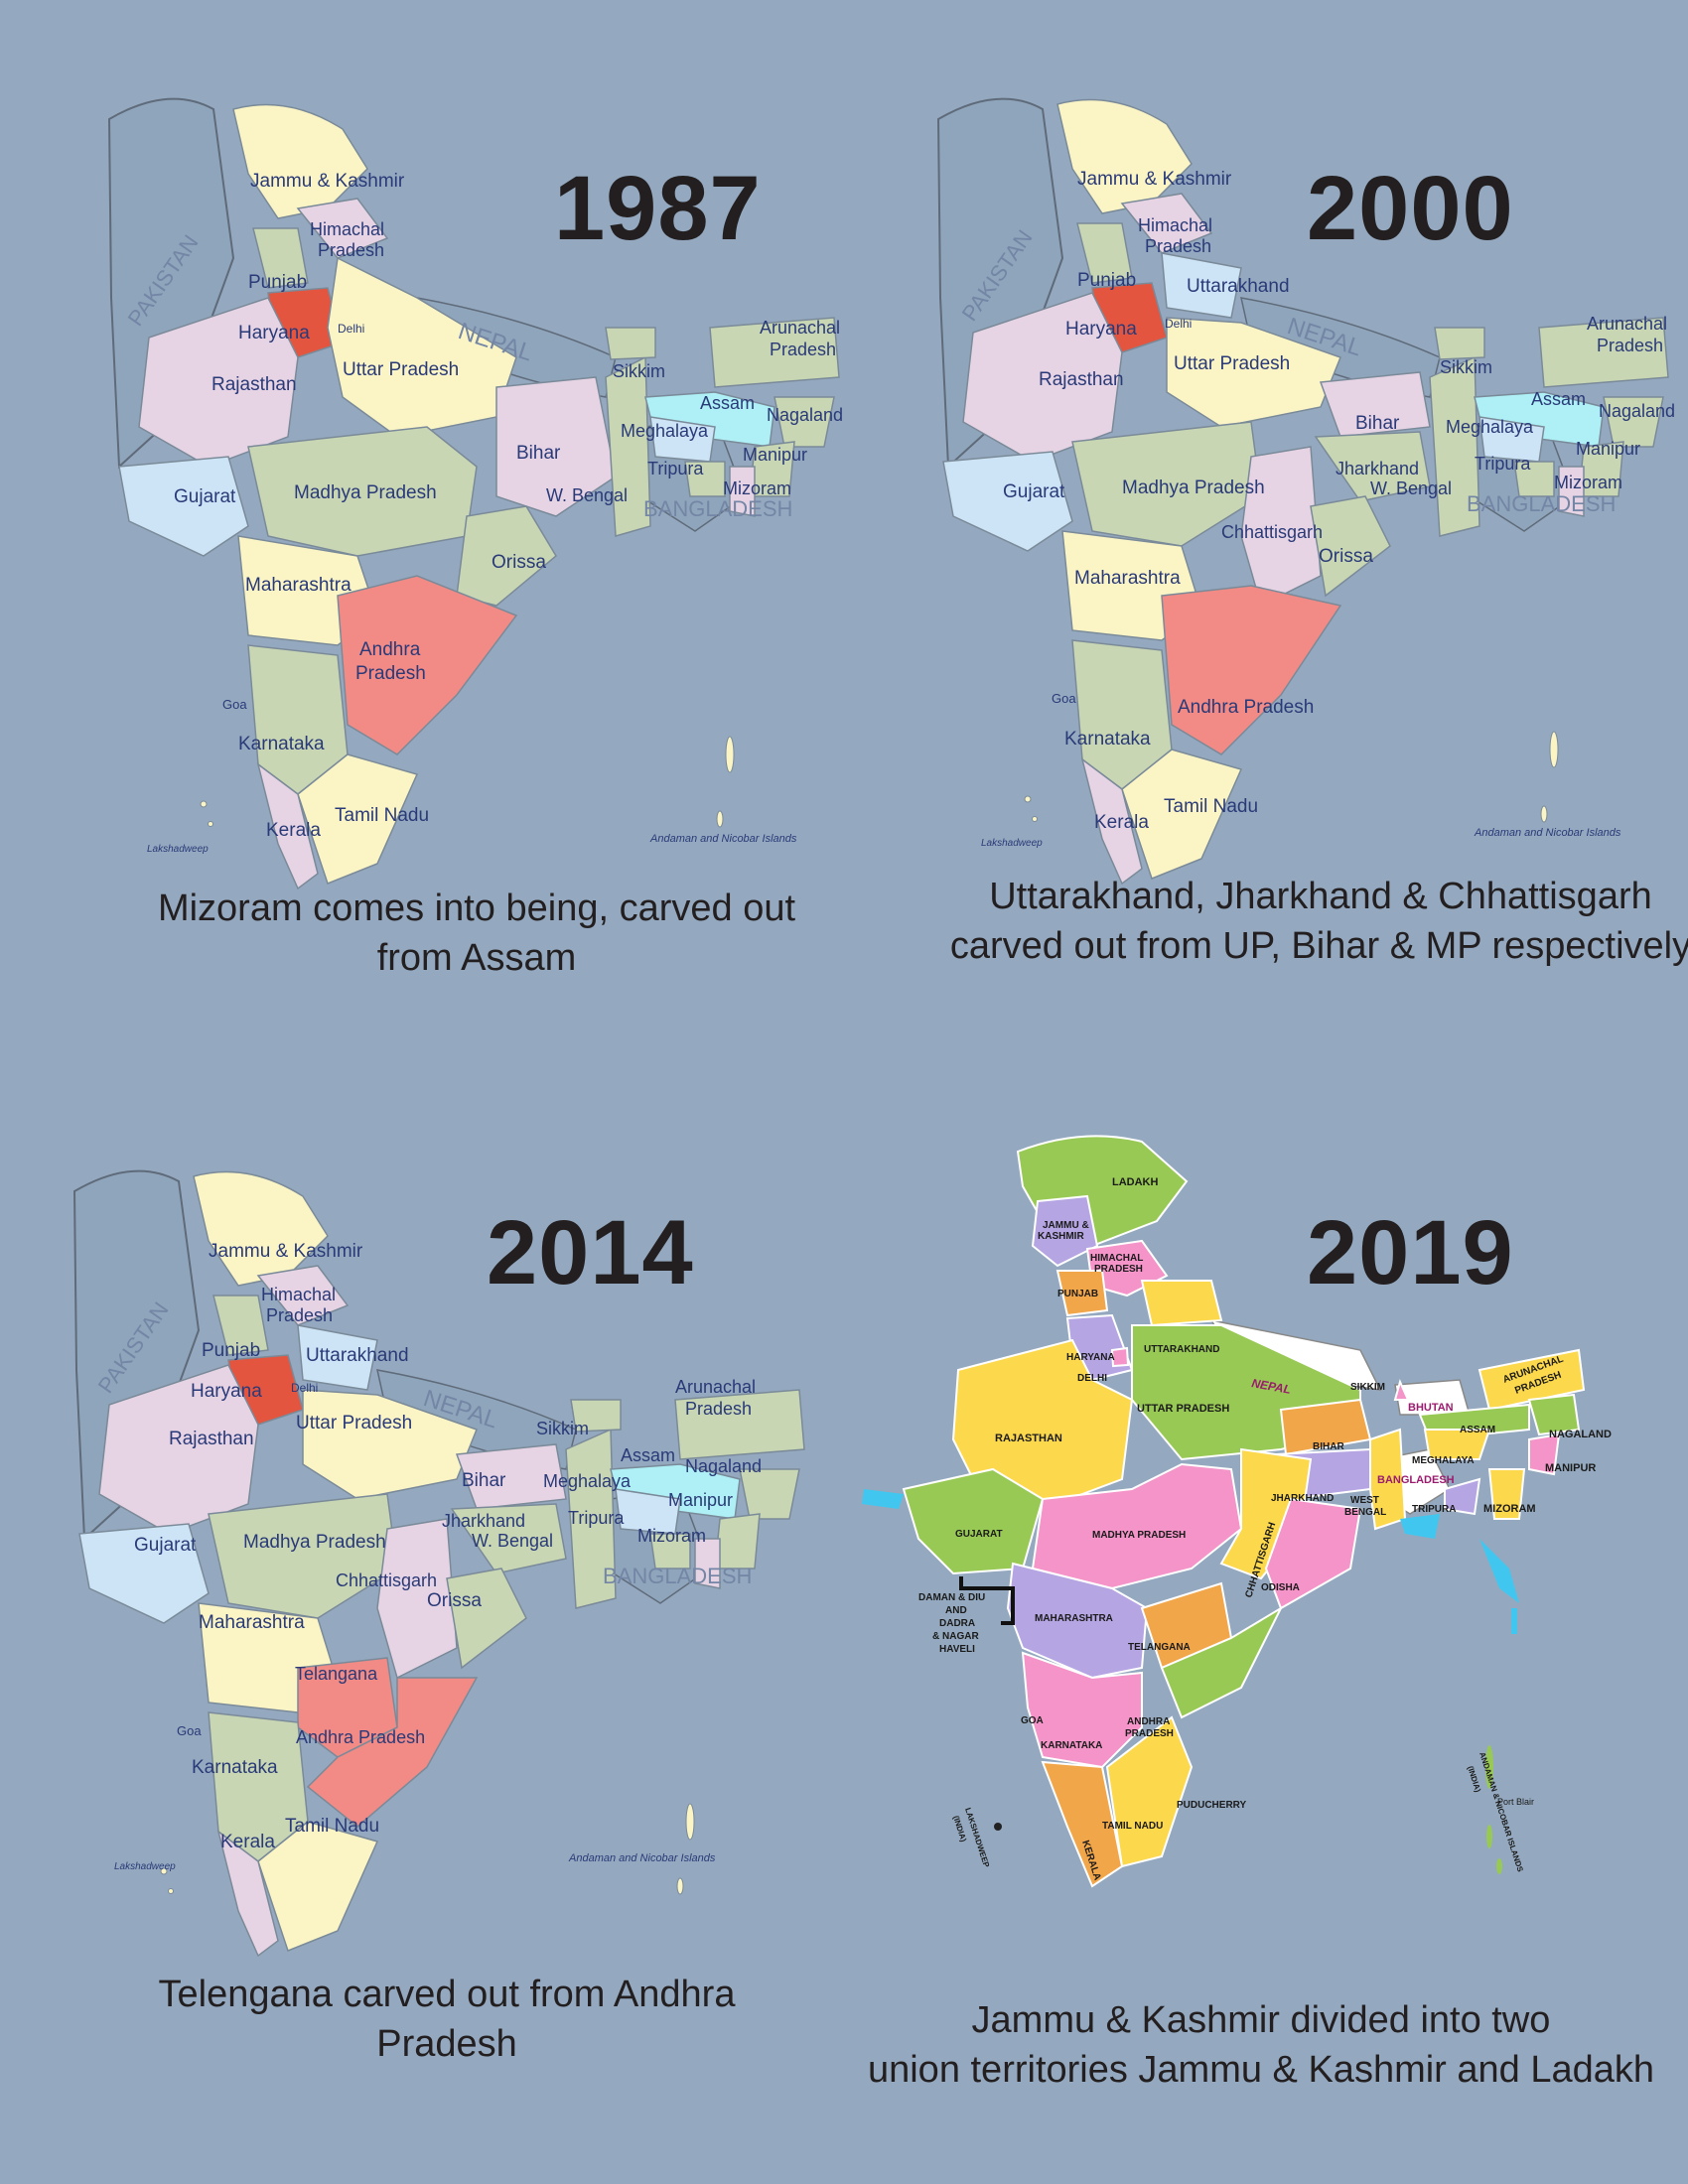 This screenshot has height=2184, width=1688. Describe the element at coordinates (1261, 2020) in the screenshot. I see `caption-2019-line1: Jammu & Kashmir divided into two` at that location.